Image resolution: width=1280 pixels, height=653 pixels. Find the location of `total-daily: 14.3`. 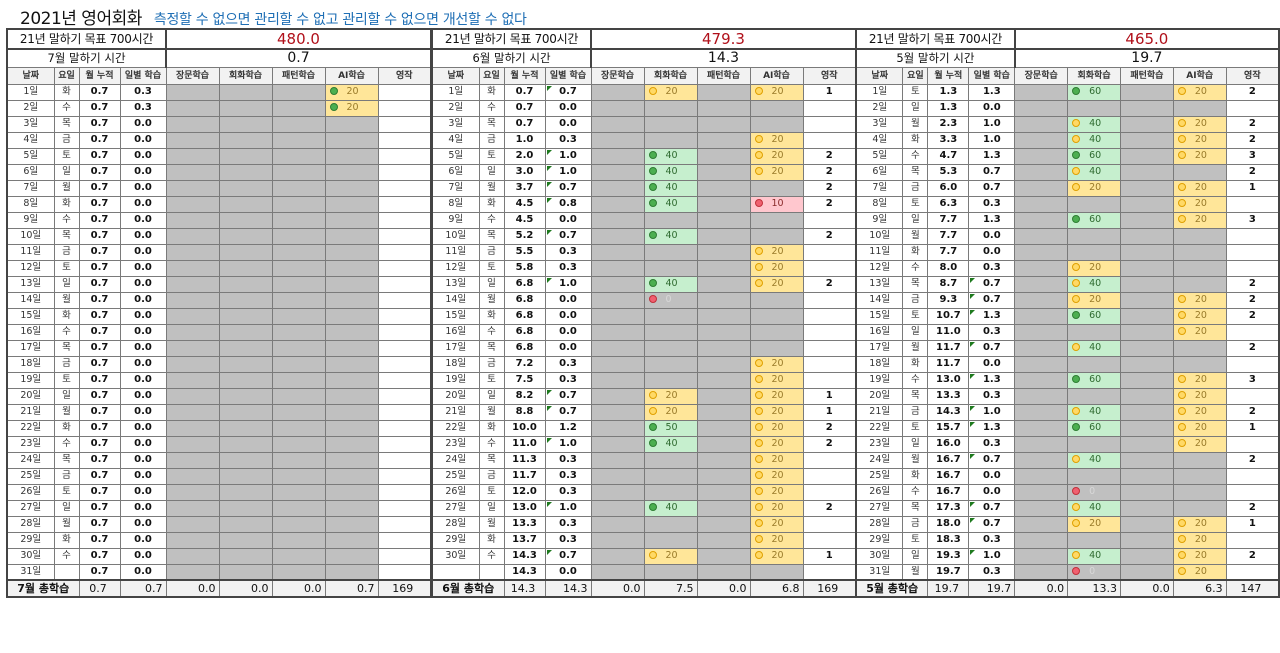

total-daily: 14.3 is located at coordinates (568, 588).